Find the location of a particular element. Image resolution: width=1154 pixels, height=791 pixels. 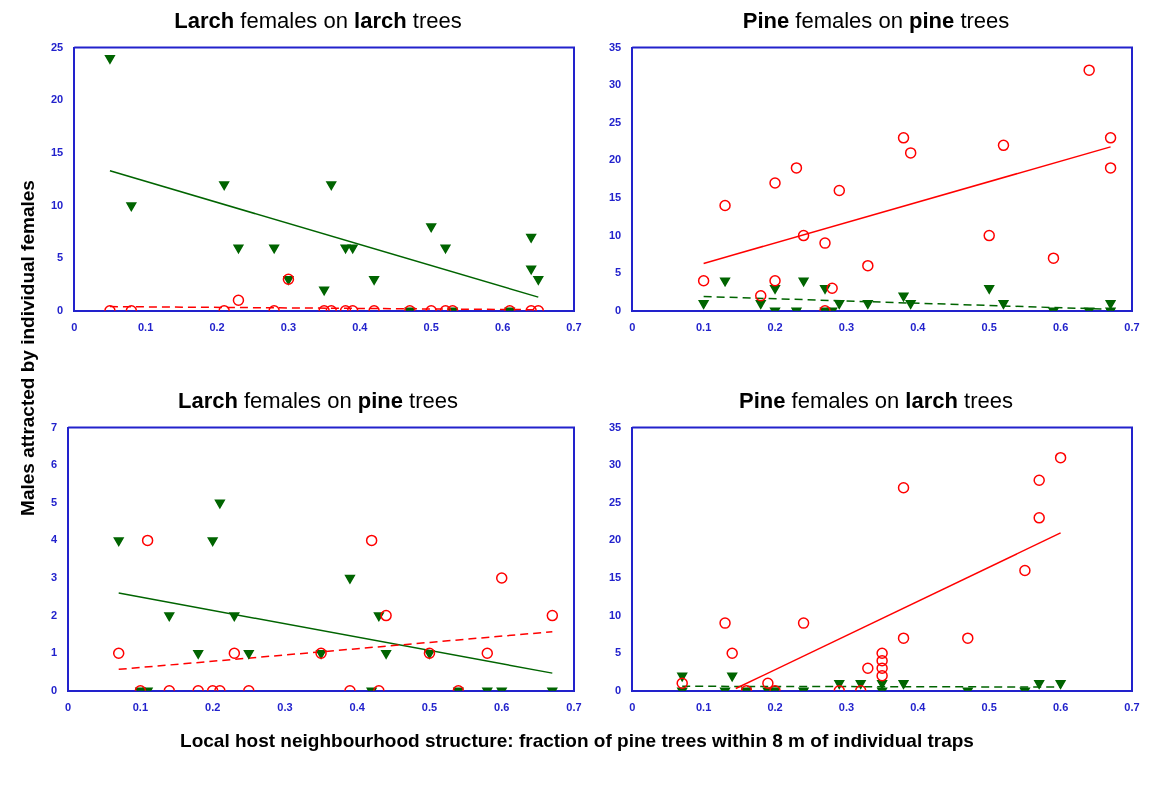

y-tick-label: 1 is located at coordinates (54, 652).